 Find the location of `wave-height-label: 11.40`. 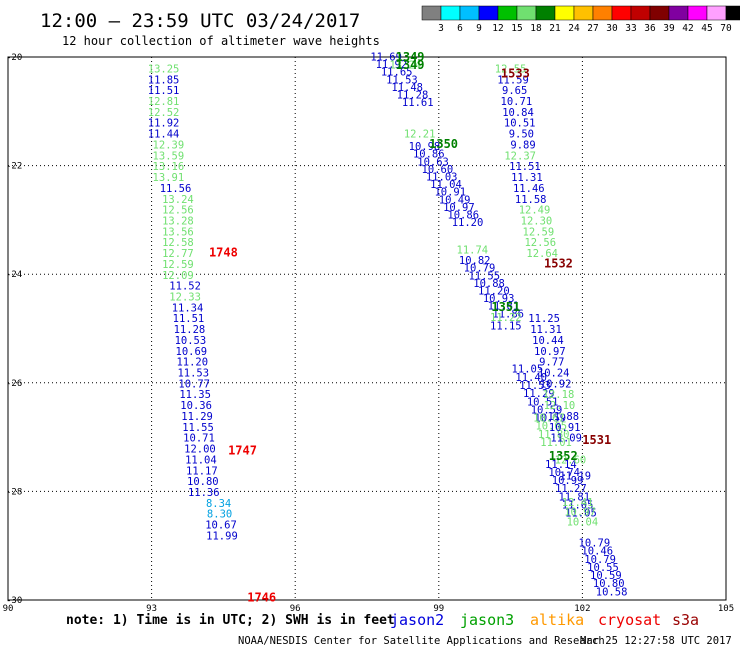

wave-height-label: 11.40 is located at coordinates (531, 378).